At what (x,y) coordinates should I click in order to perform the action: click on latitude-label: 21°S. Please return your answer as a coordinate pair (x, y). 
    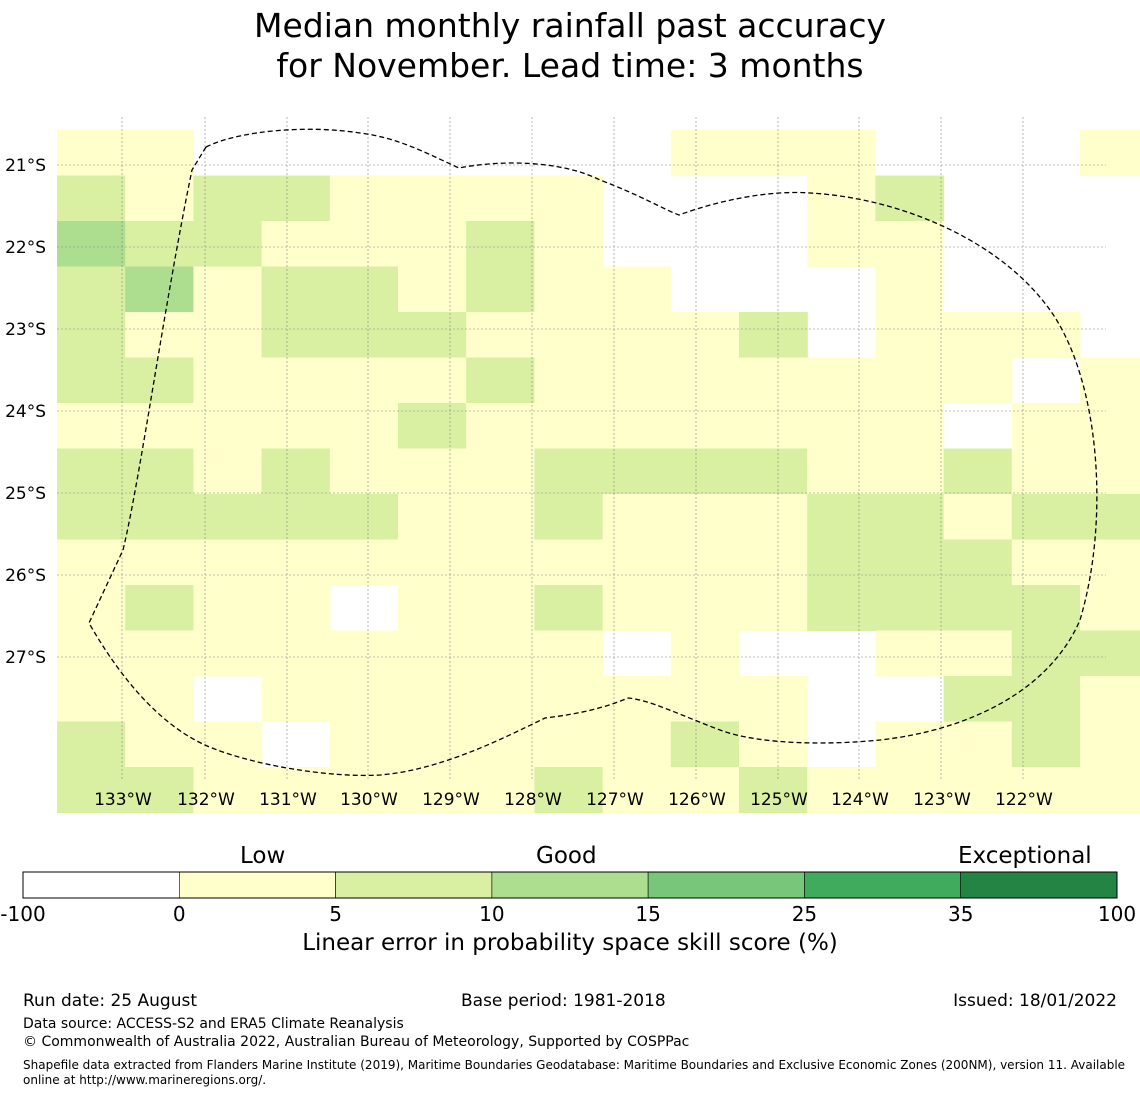
    Looking at the image, I should click on (25, 166).